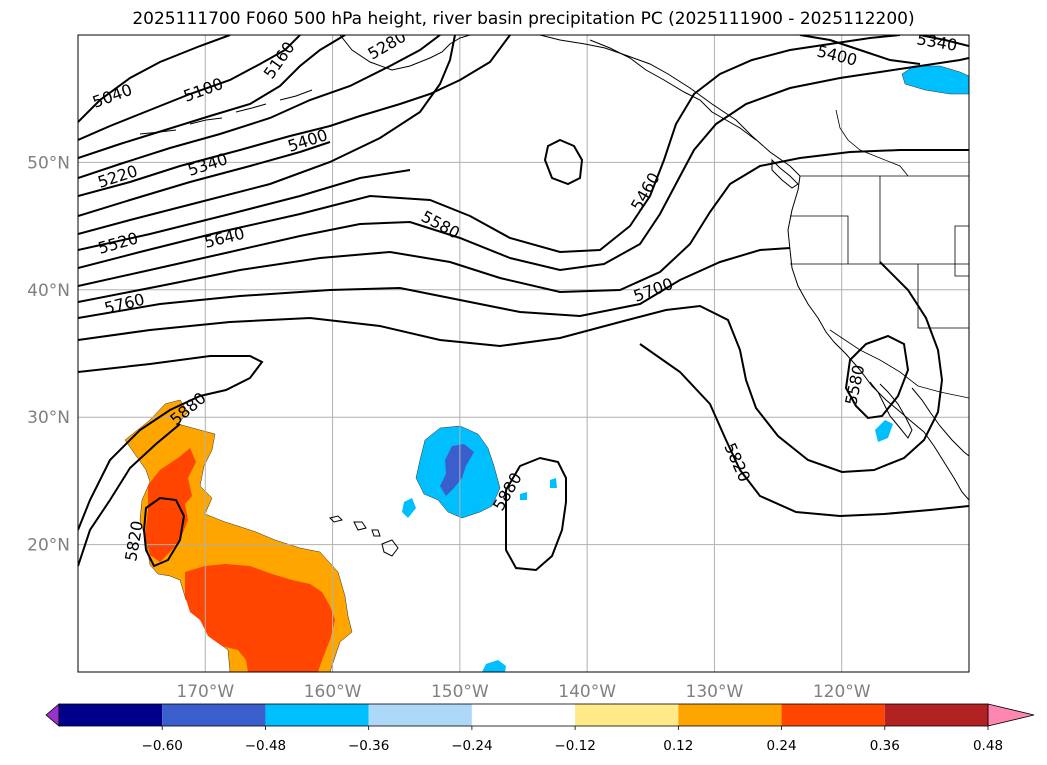 The width and height of the screenshot is (1047, 765). What do you see at coordinates (860, 50) in the screenshot?
I see `contour-5400-alaska` at bounding box center [860, 50].